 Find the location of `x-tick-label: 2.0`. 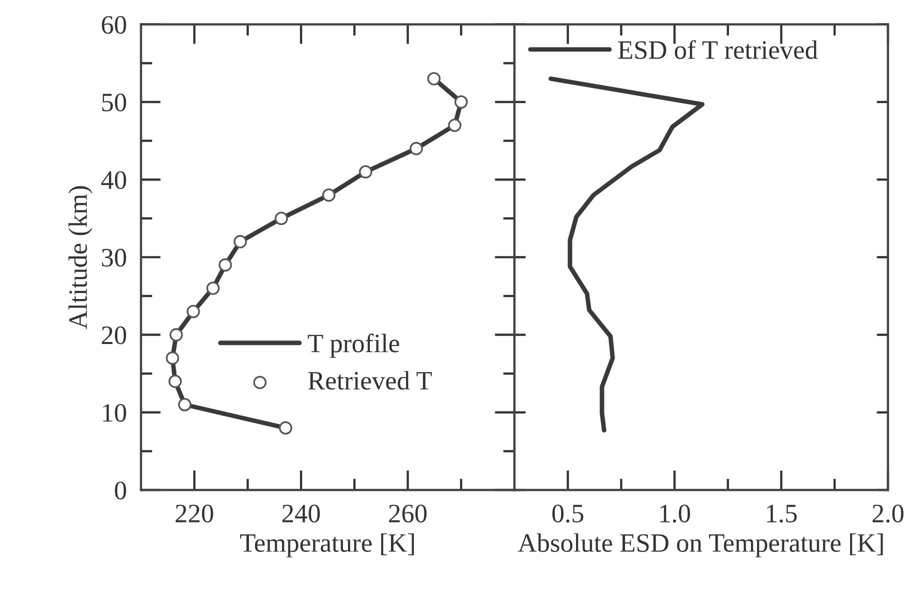

x-tick-label: 2.0 is located at coordinates (888, 513).